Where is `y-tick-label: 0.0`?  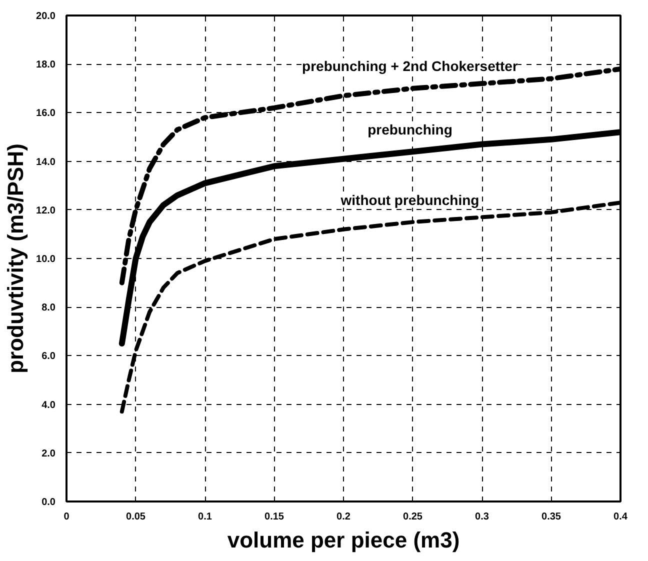 y-tick-label: 0.0 is located at coordinates (49, 502).